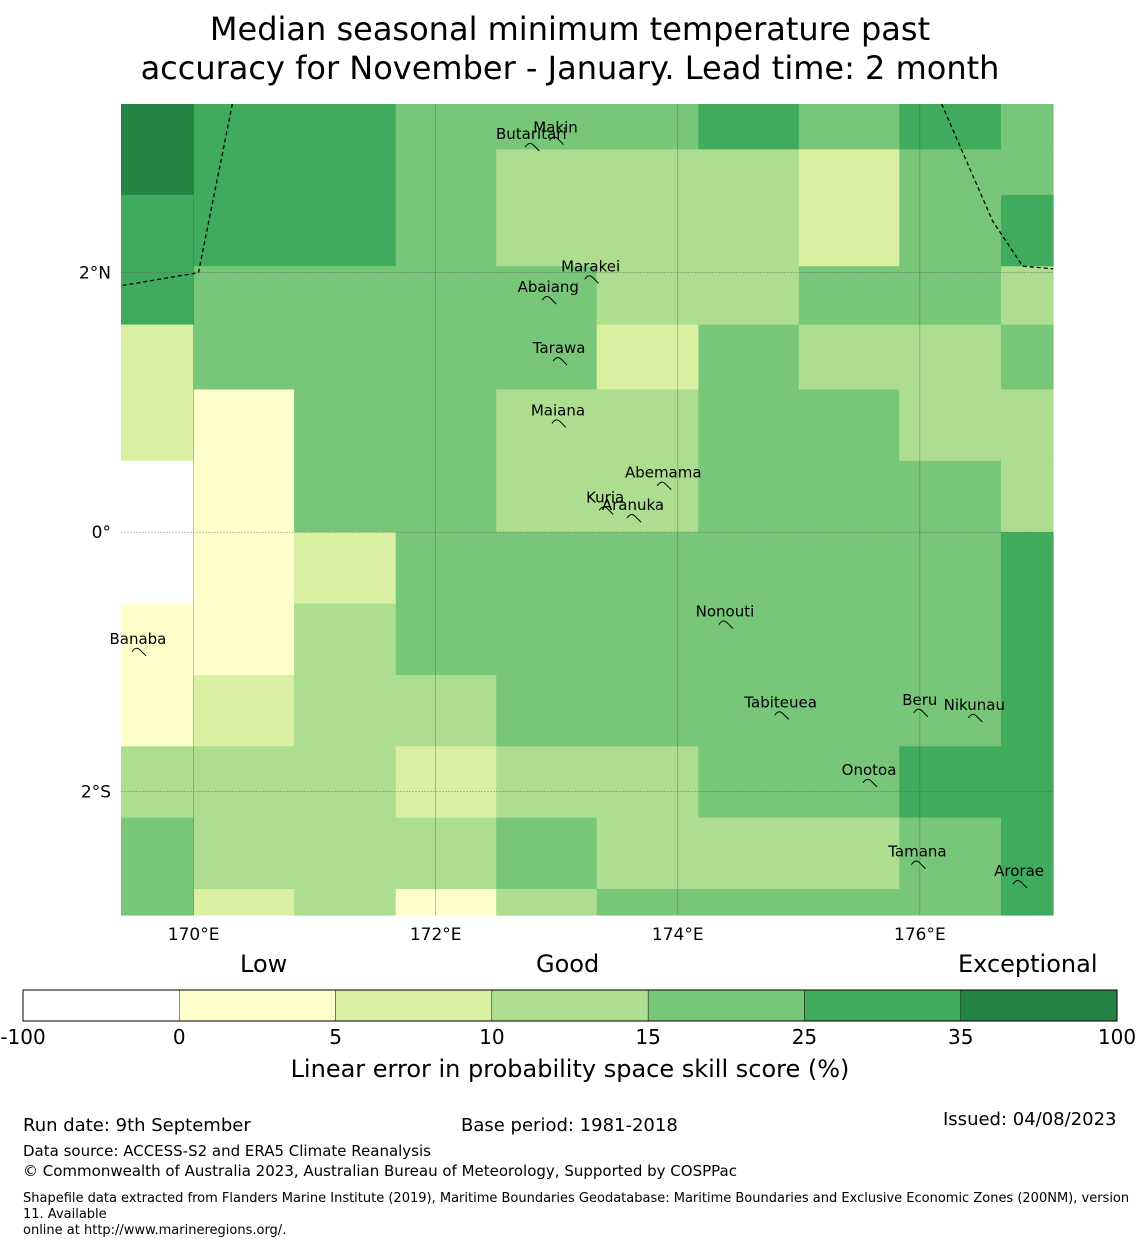 The height and width of the screenshot is (1239, 1140). Describe the element at coordinates (155, 1230) in the screenshot. I see `shapefile-credit-line-2: online at http://www.marineregions.org/.` at that location.